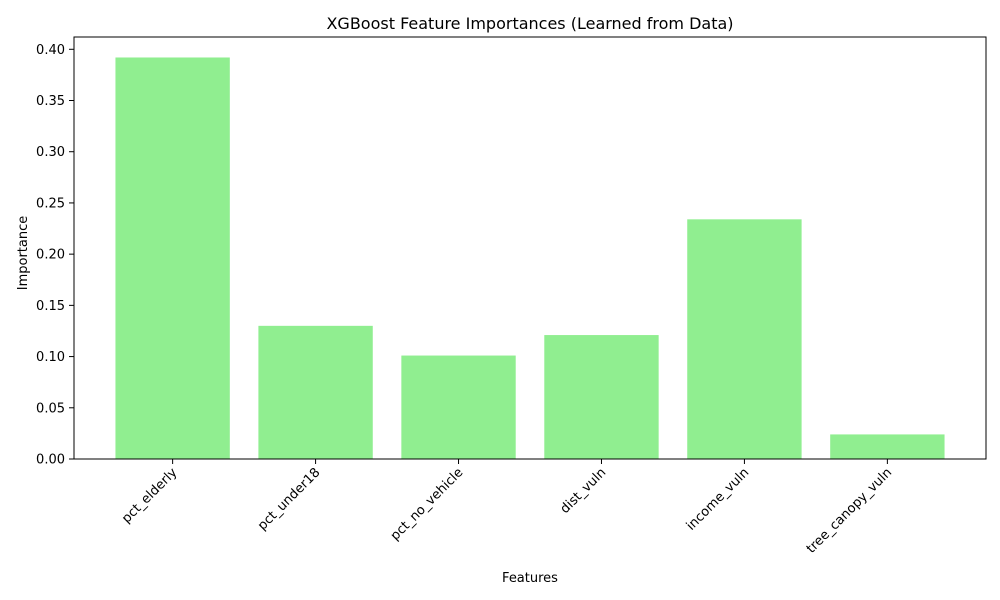  What do you see at coordinates (50, 408) in the screenshot?
I see `y-tick-label: 0.05` at bounding box center [50, 408].